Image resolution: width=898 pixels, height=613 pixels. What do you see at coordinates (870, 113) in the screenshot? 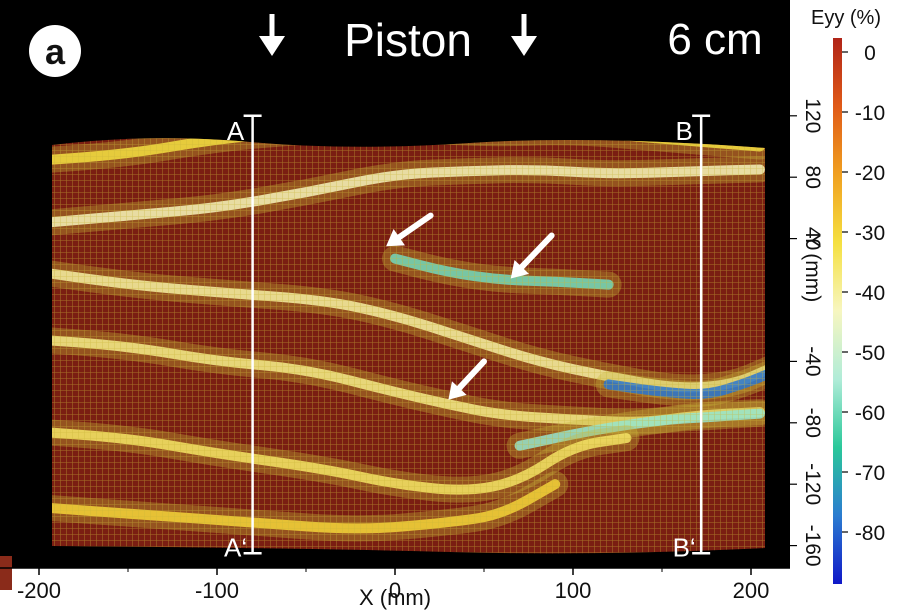
I see `colorbar-tick-label: -10` at bounding box center [870, 113].